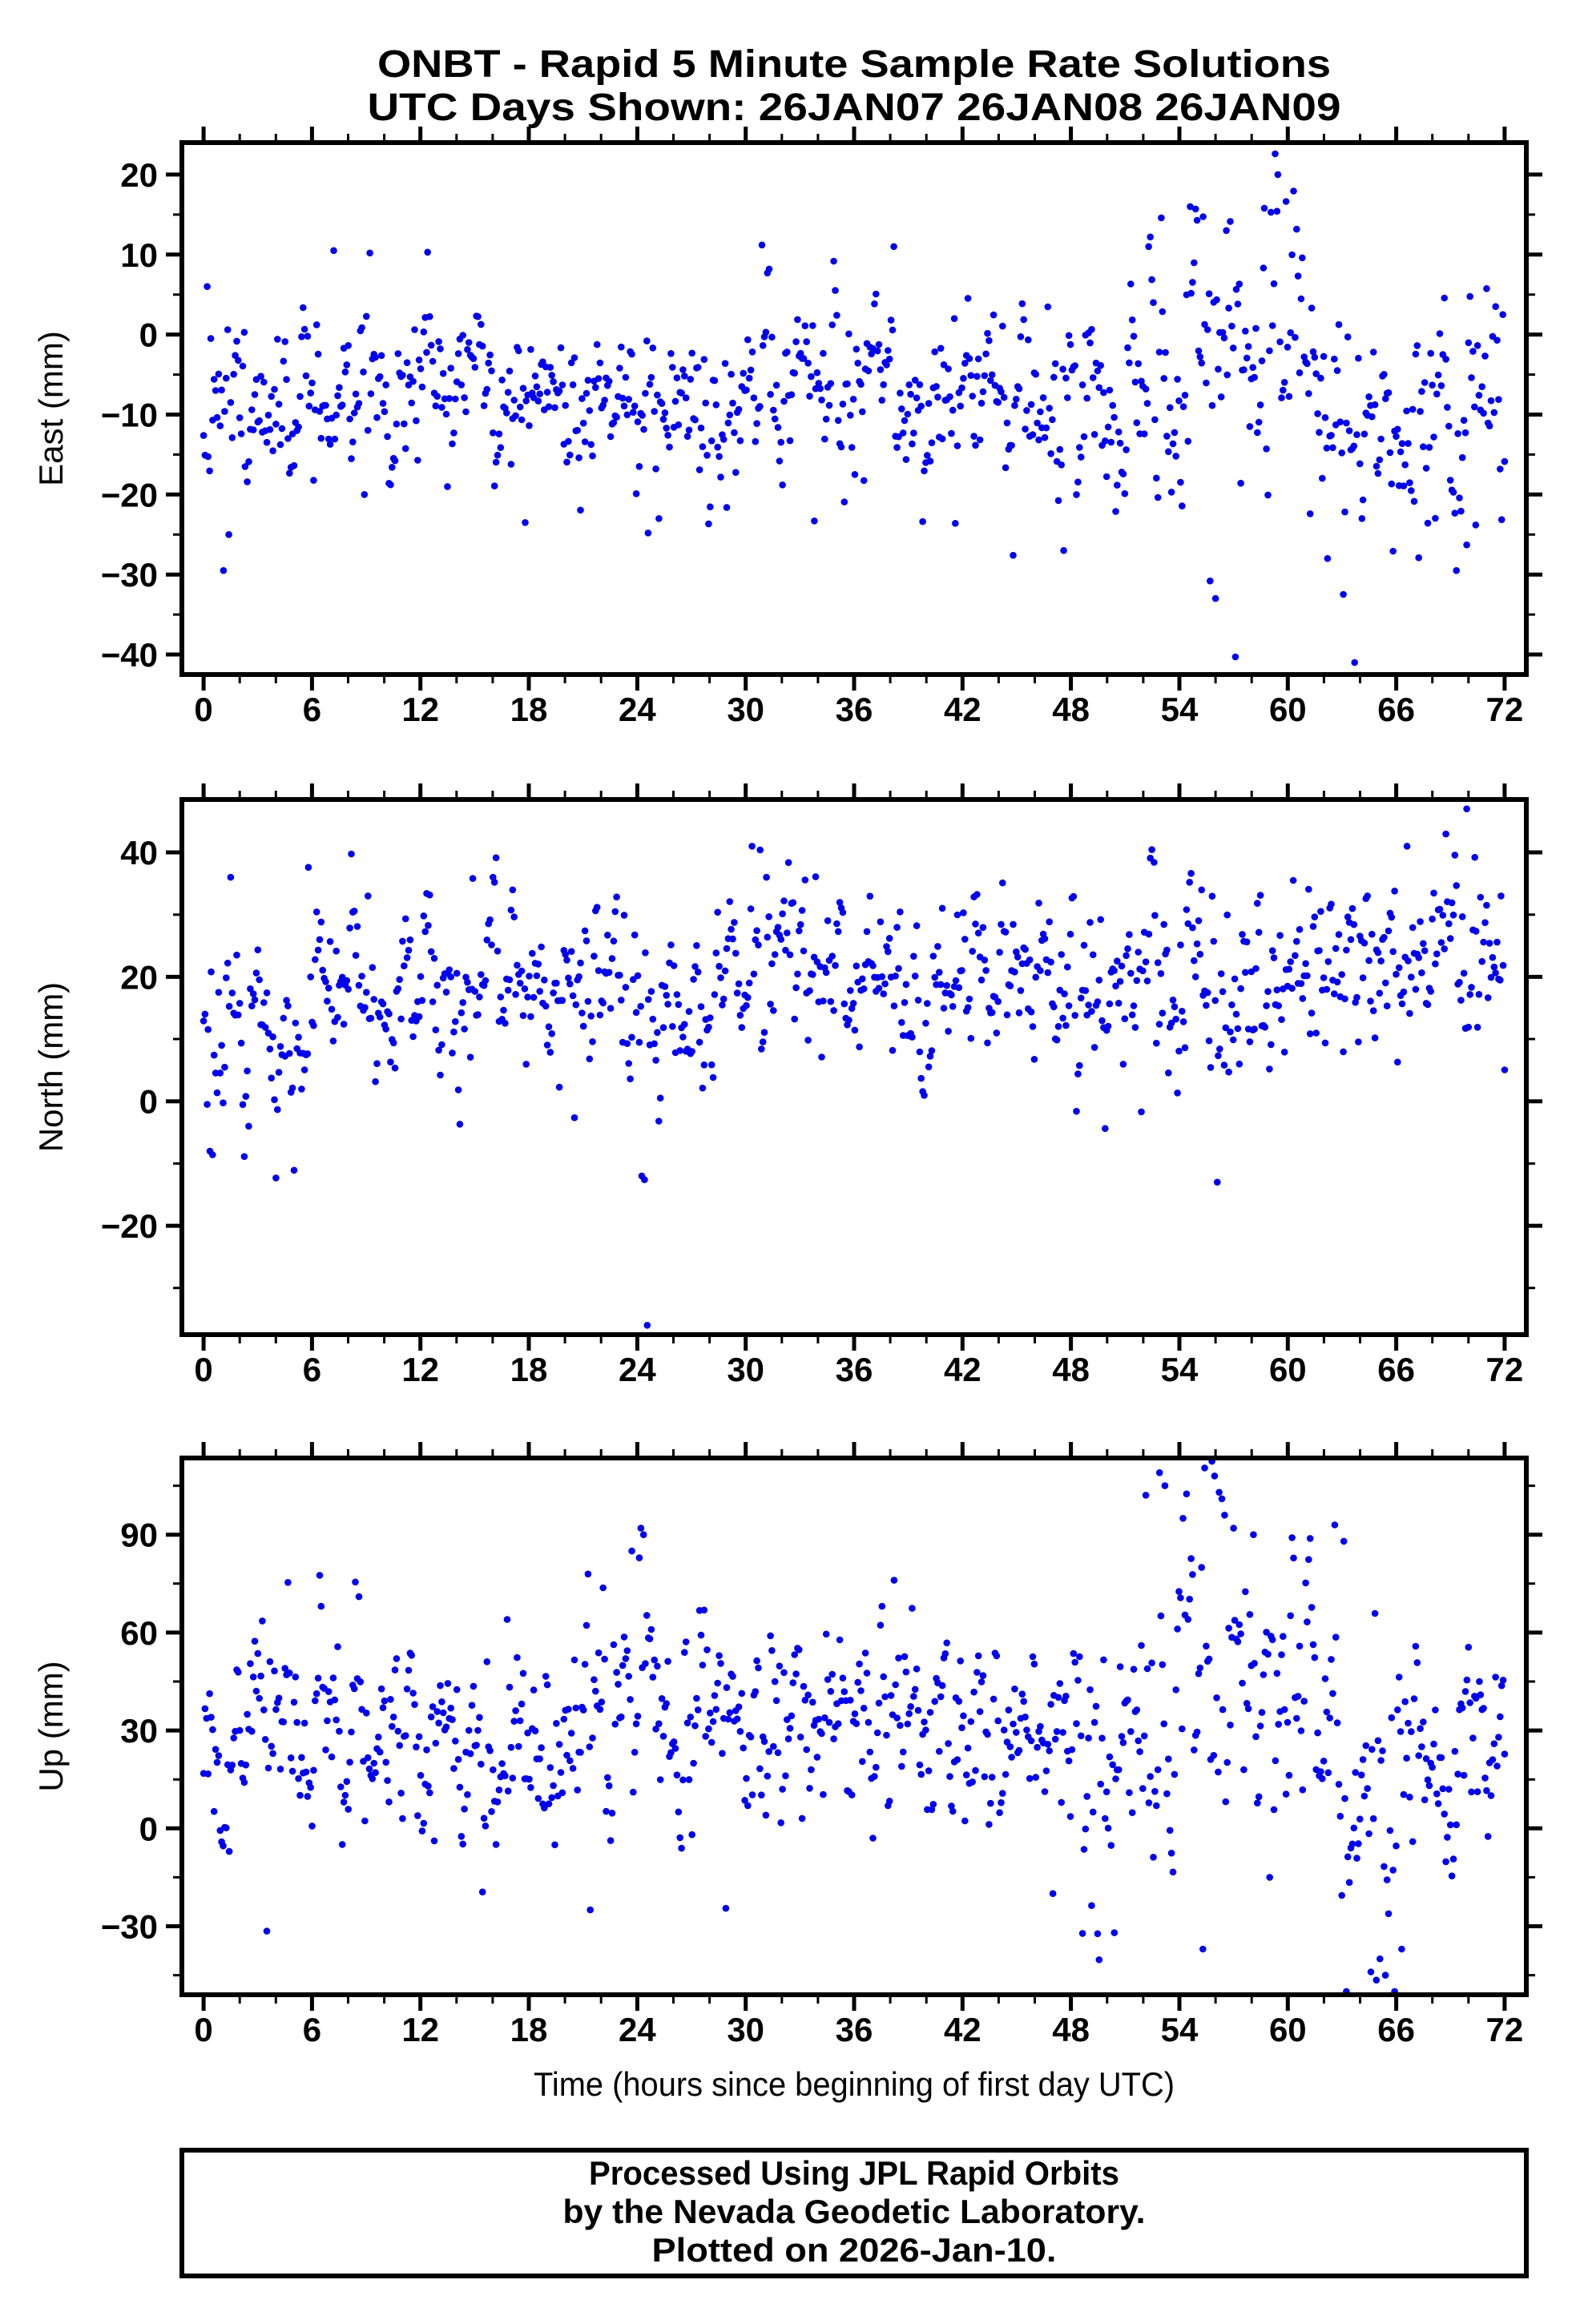 The width and height of the screenshot is (1572, 2324). Describe the element at coordinates (420, 1369) in the screenshot. I see `x-tick-label: 12` at that location.